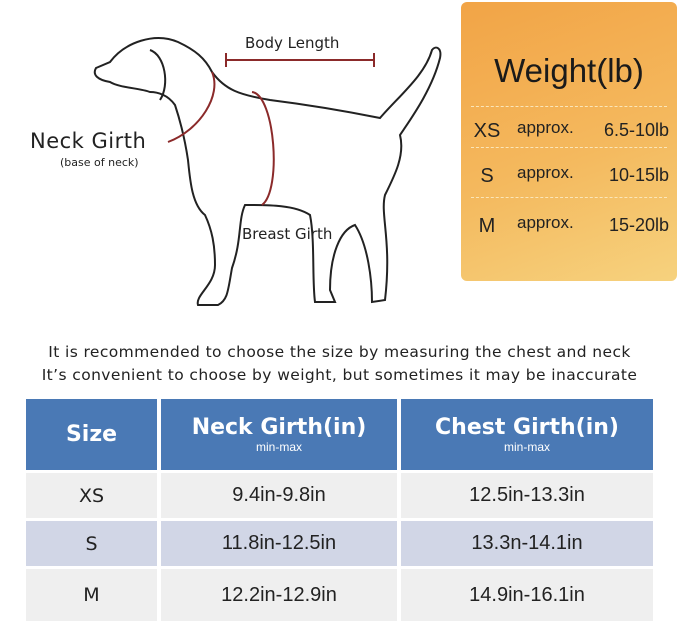  I want to click on cell-size: M, so click(91, 595).